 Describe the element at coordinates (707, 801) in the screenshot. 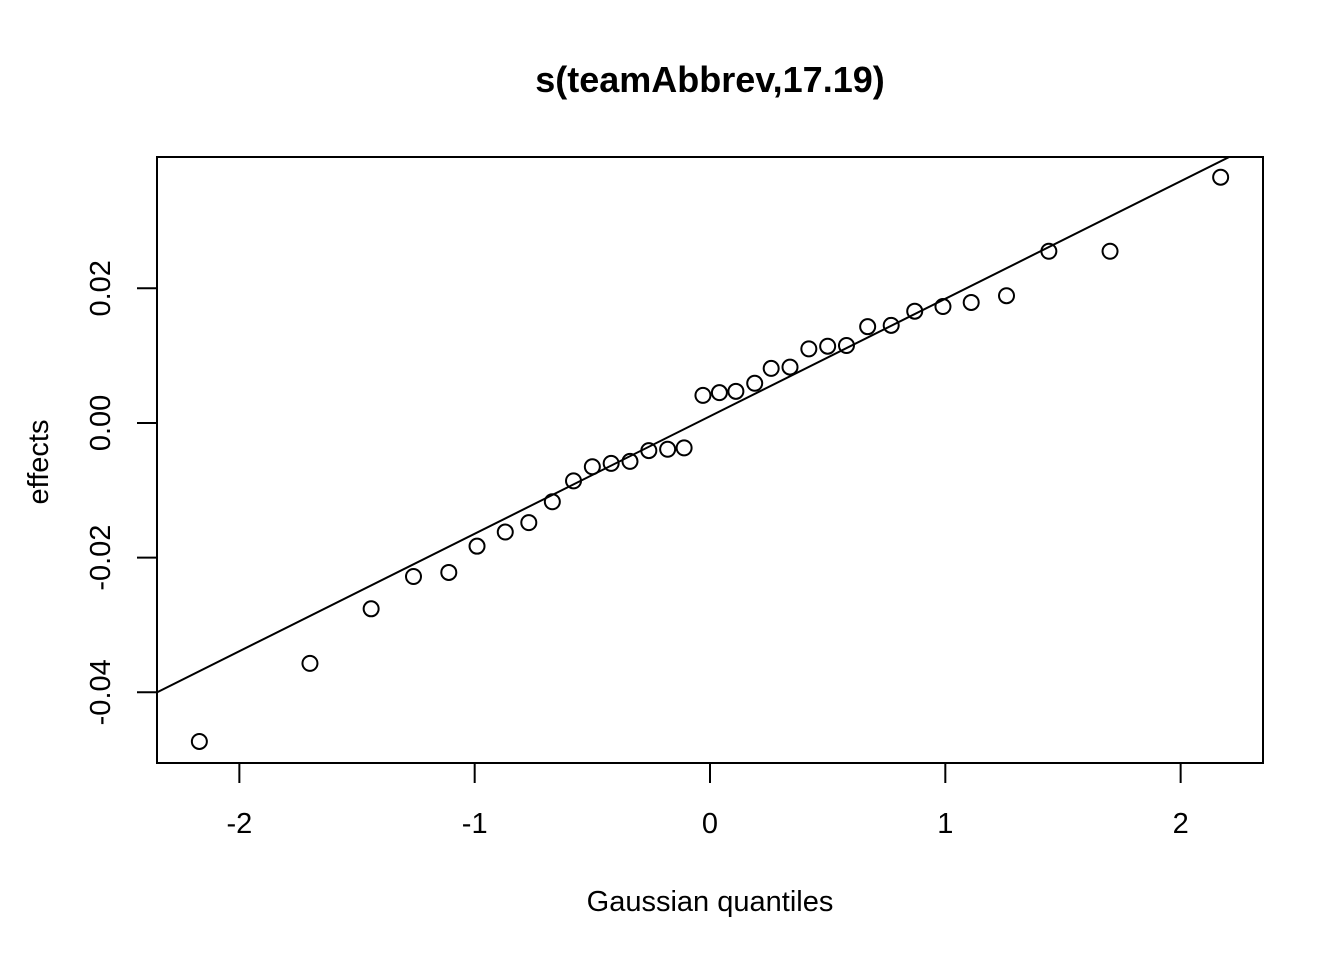

I see `x-axis: -2 -1 0 1 2` at that location.